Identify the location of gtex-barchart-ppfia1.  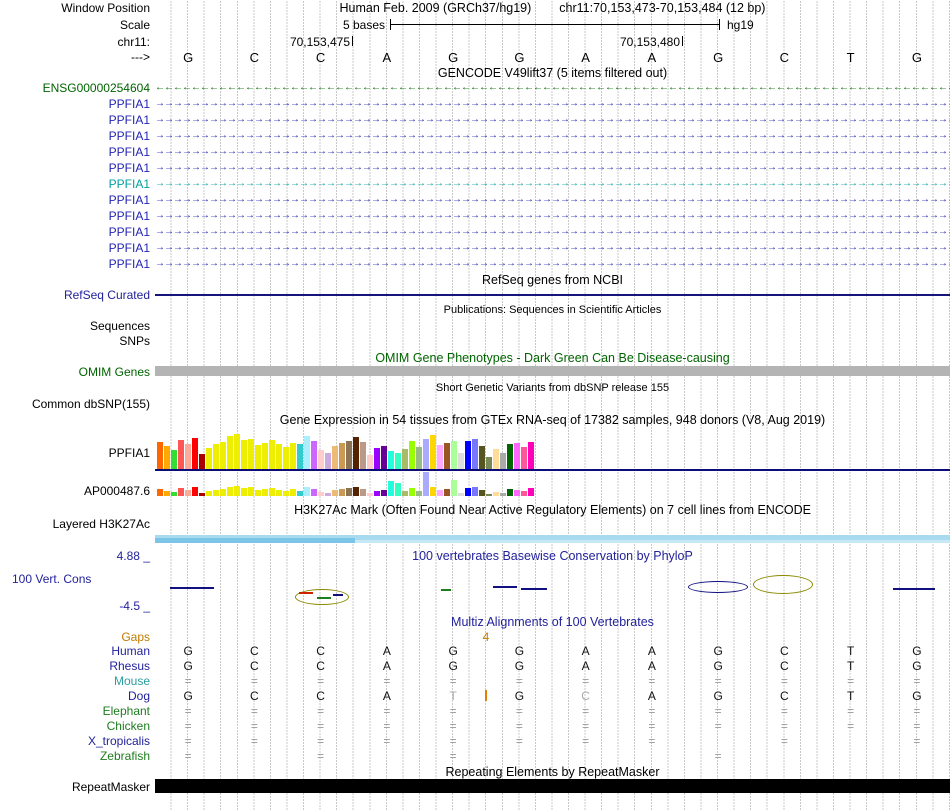
(347, 450).